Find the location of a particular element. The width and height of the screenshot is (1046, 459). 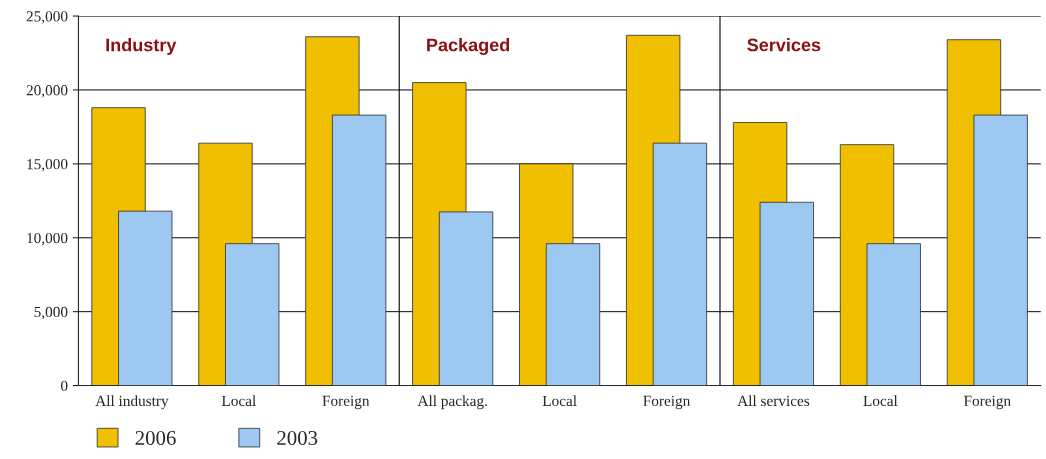

legend-label: 2003 is located at coordinates (297, 437).